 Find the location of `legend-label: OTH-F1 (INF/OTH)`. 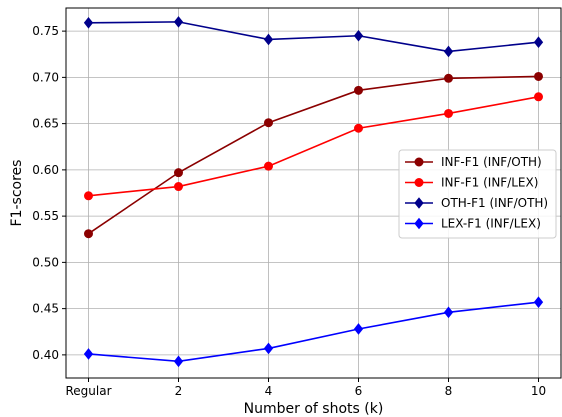

legend-label: OTH-F1 (INF/OTH) is located at coordinates (494, 203).